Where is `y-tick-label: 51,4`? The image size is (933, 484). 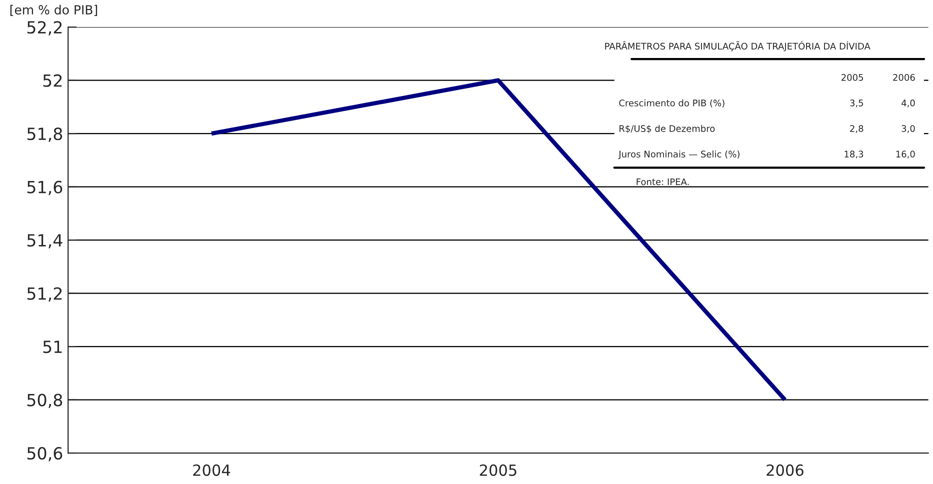
y-tick-label: 51,4 is located at coordinates (44, 241).